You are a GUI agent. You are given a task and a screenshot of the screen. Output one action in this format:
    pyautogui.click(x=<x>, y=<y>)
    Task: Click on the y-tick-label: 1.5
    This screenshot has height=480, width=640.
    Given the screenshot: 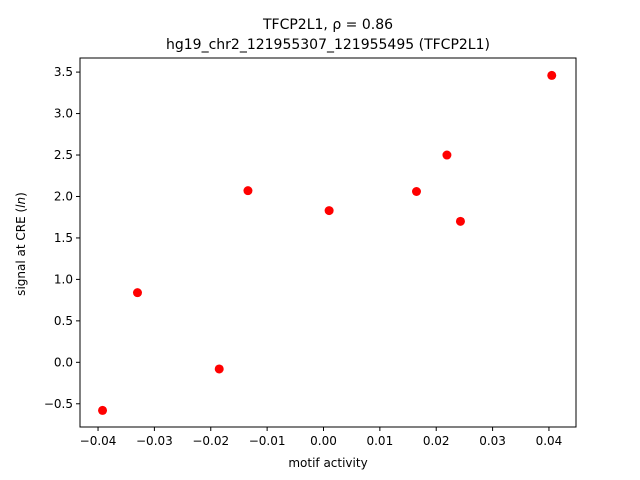 What is the action you would take?
    pyautogui.click(x=63, y=238)
    